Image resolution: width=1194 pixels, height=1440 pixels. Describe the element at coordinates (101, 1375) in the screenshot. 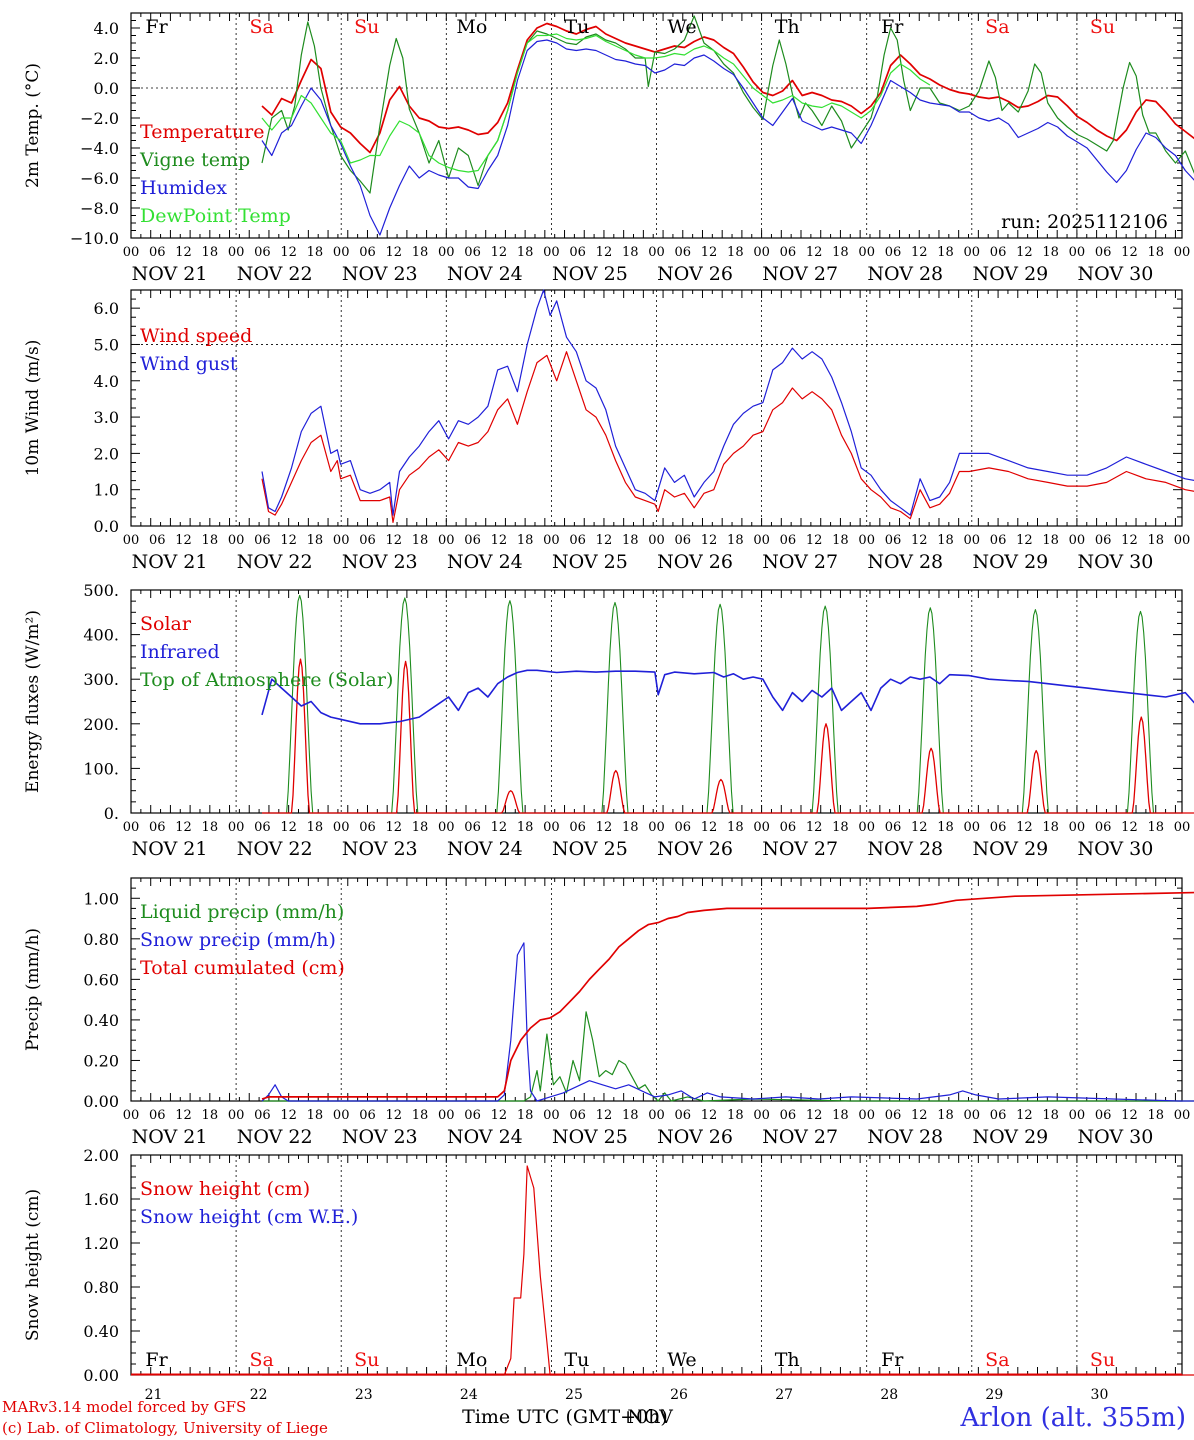

I see `y-tick-label: 0.00` at that location.